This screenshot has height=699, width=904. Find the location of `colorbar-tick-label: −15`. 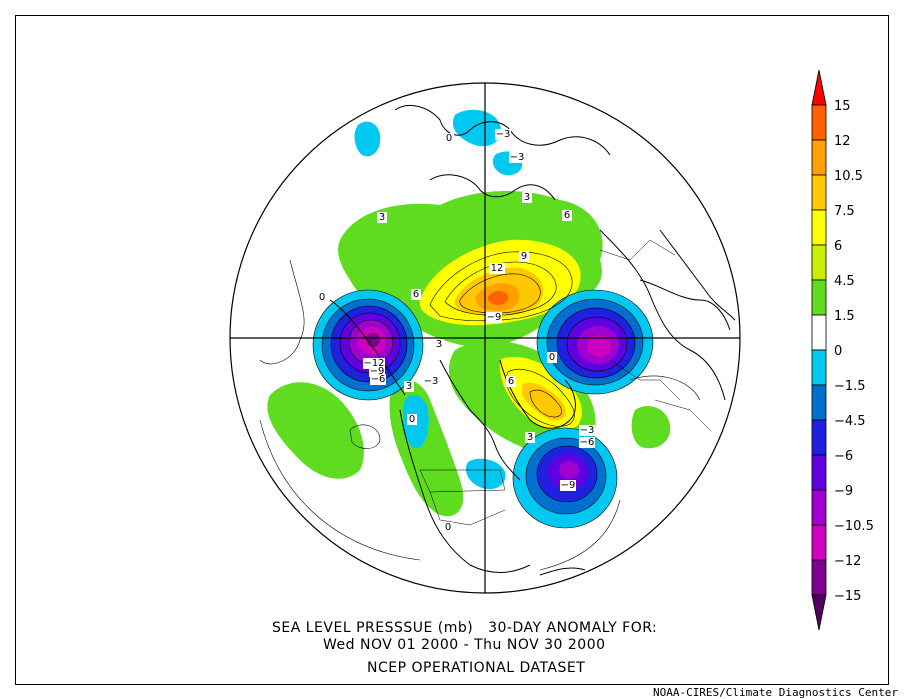

colorbar-tick-label: −15 is located at coordinates (847, 596).